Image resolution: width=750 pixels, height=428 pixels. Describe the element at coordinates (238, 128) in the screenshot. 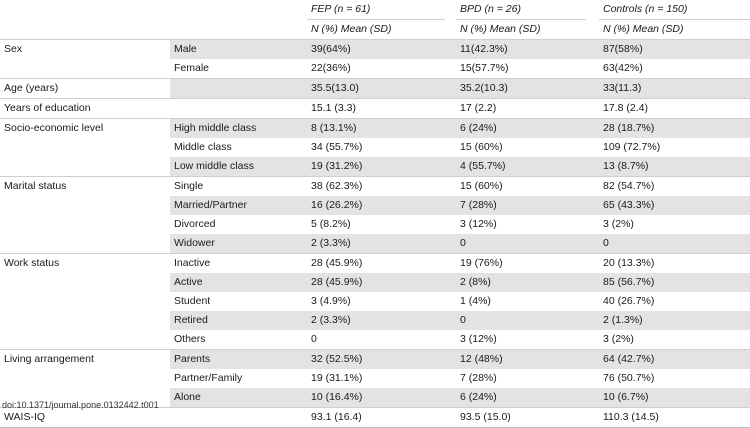

I see `row-subcategory: High middle class` at that location.